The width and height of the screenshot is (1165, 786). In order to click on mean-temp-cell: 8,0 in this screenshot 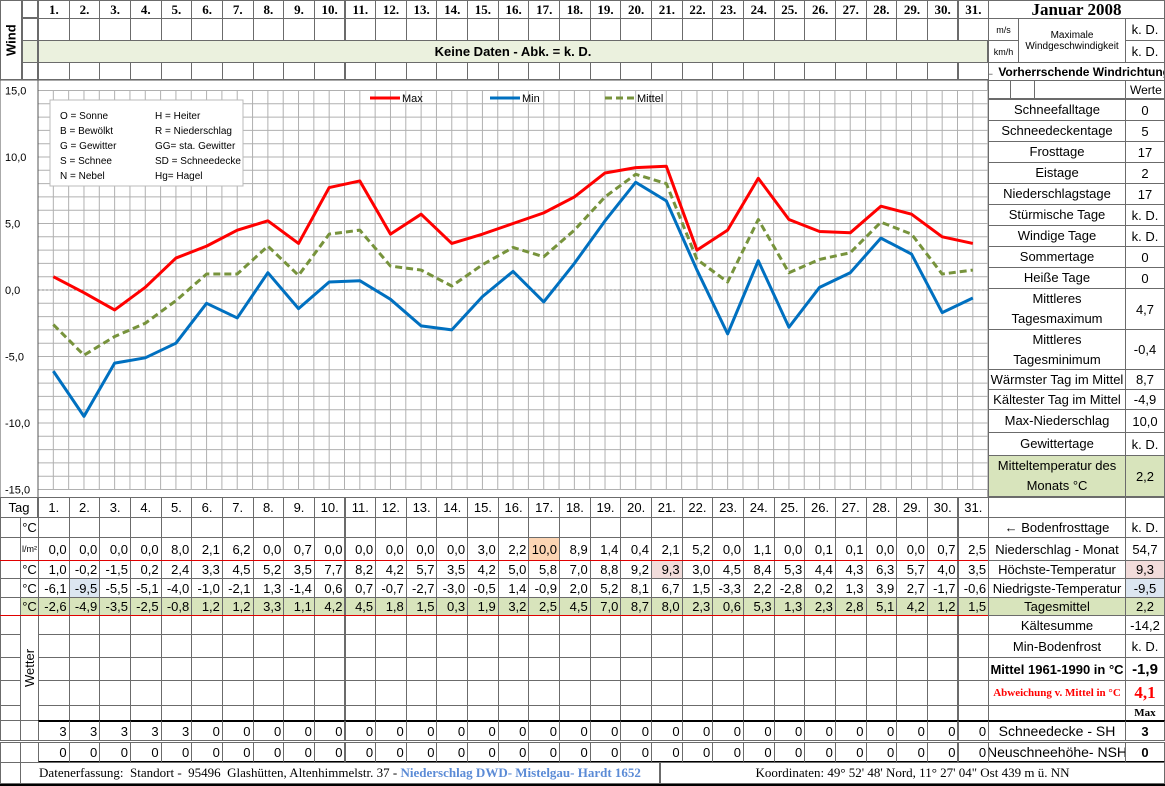, I will do `click(667, 606)`.